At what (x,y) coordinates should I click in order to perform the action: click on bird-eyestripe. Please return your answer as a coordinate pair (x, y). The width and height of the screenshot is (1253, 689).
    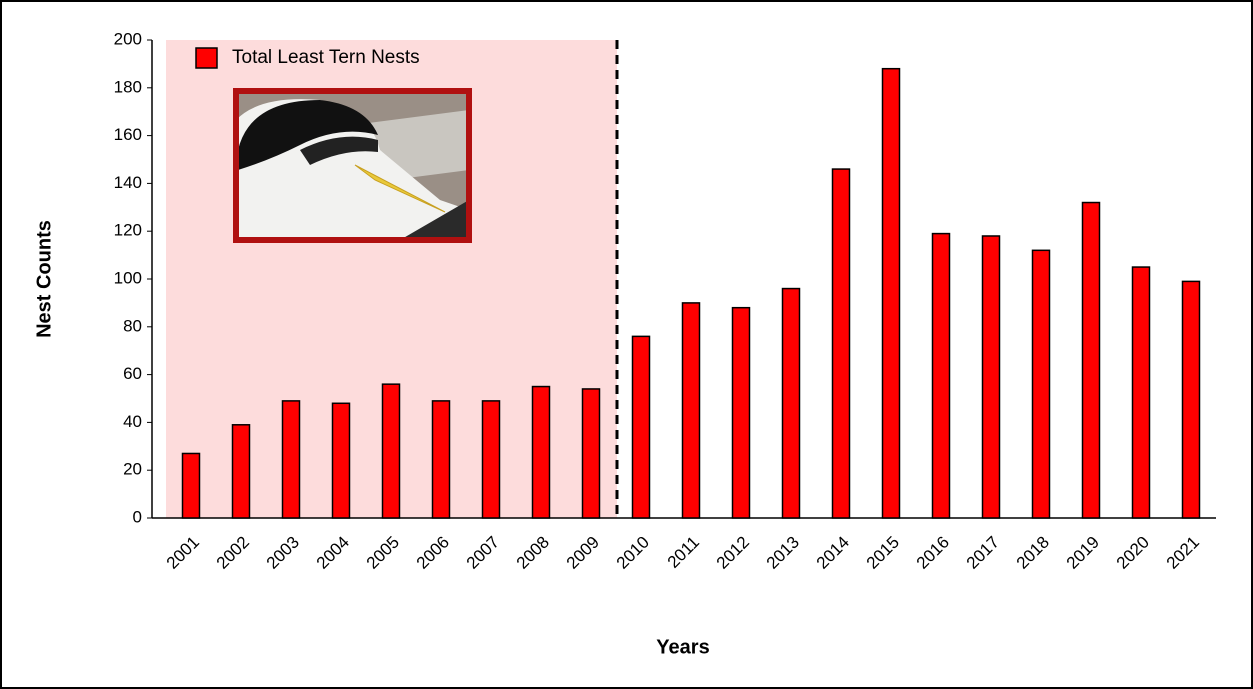
    Looking at the image, I should click on (339, 150).